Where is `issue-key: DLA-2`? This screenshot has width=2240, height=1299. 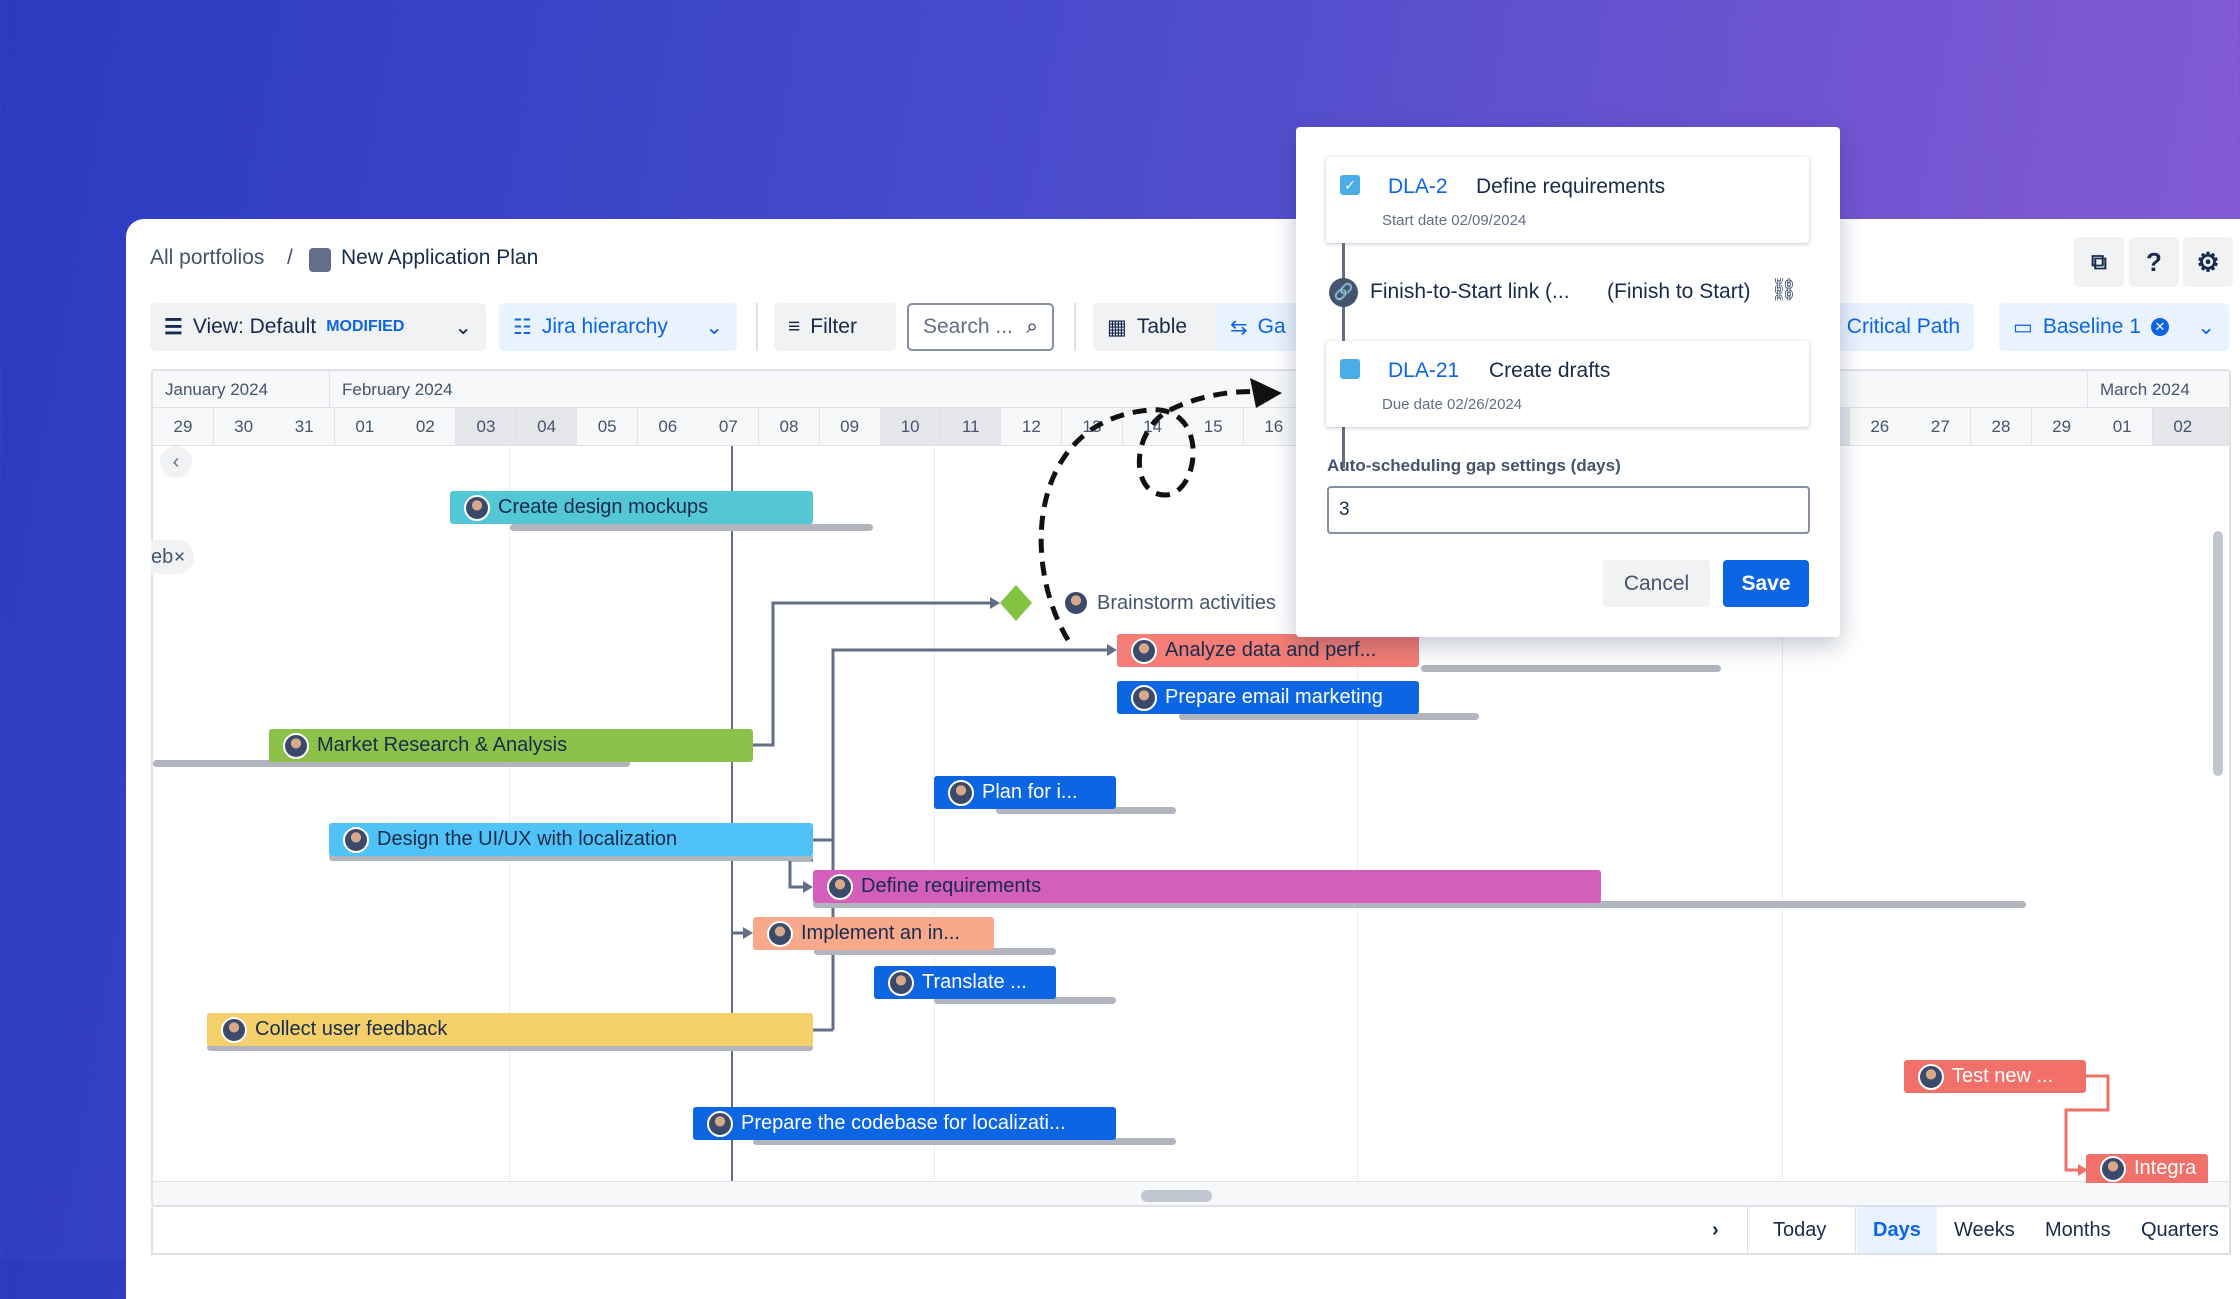 issue-key: DLA-2 is located at coordinates (1418, 186).